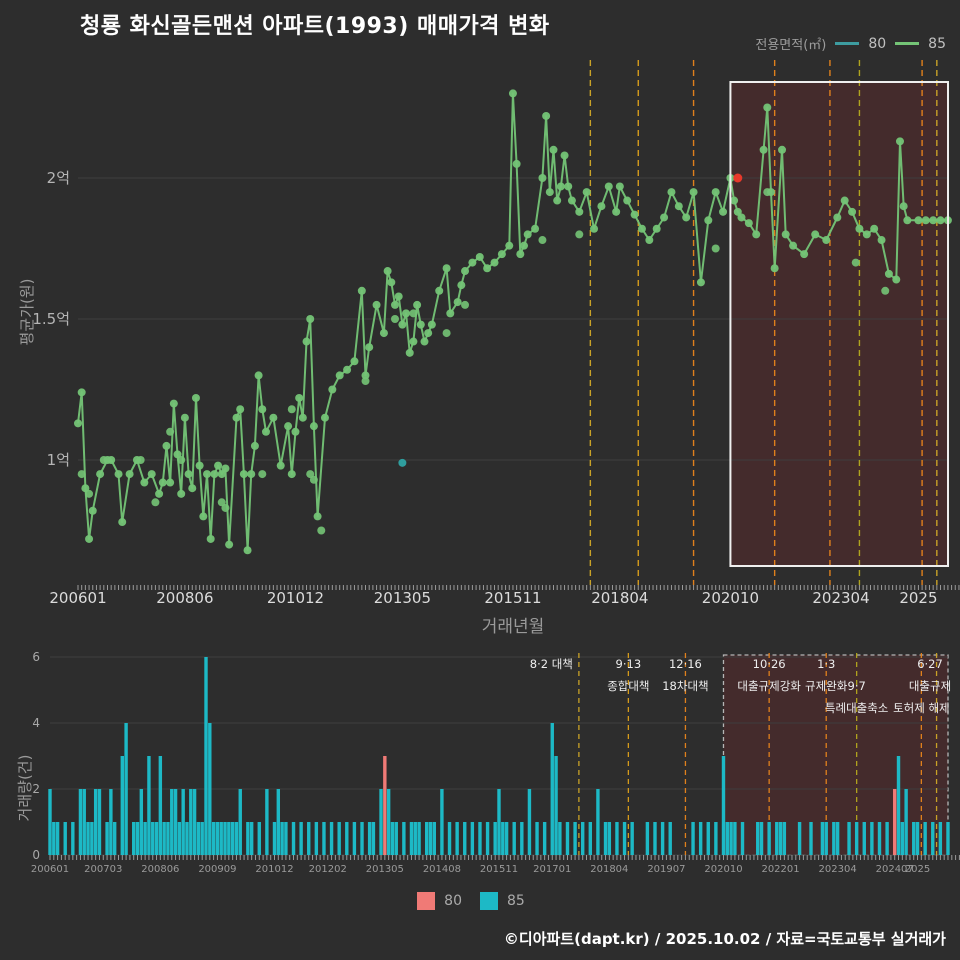 The height and width of the screenshot is (960, 960). What do you see at coordinates (838, 869) in the screenshot?
I see `volume-x-tick-label: 202304` at bounding box center [838, 869].